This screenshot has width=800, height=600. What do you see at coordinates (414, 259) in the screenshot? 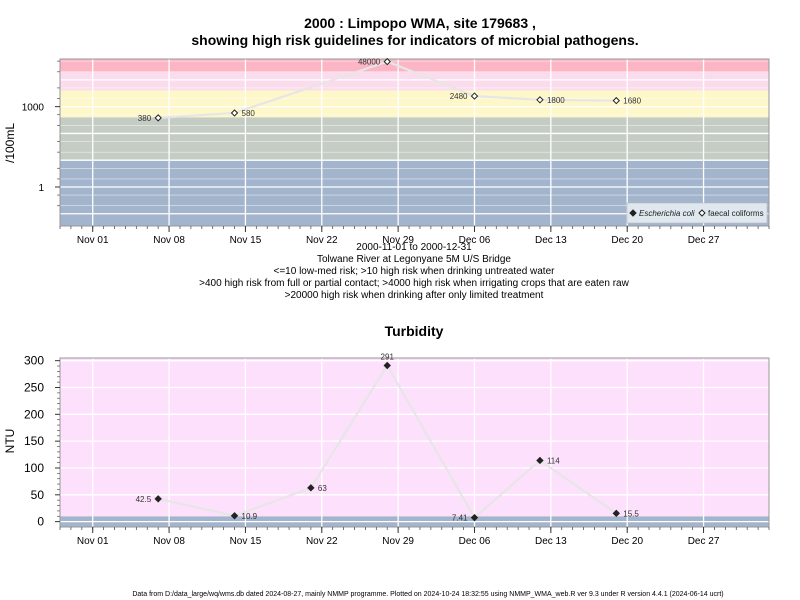
I see `chart1-caption-2: Tolwane River at Legonyane 5M U/S Bridge` at bounding box center [414, 259].